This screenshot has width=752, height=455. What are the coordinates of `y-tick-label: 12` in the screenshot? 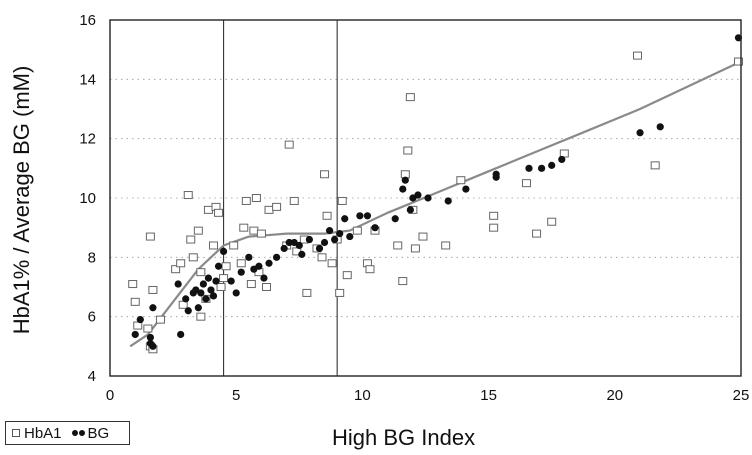 It's located at (87, 139).